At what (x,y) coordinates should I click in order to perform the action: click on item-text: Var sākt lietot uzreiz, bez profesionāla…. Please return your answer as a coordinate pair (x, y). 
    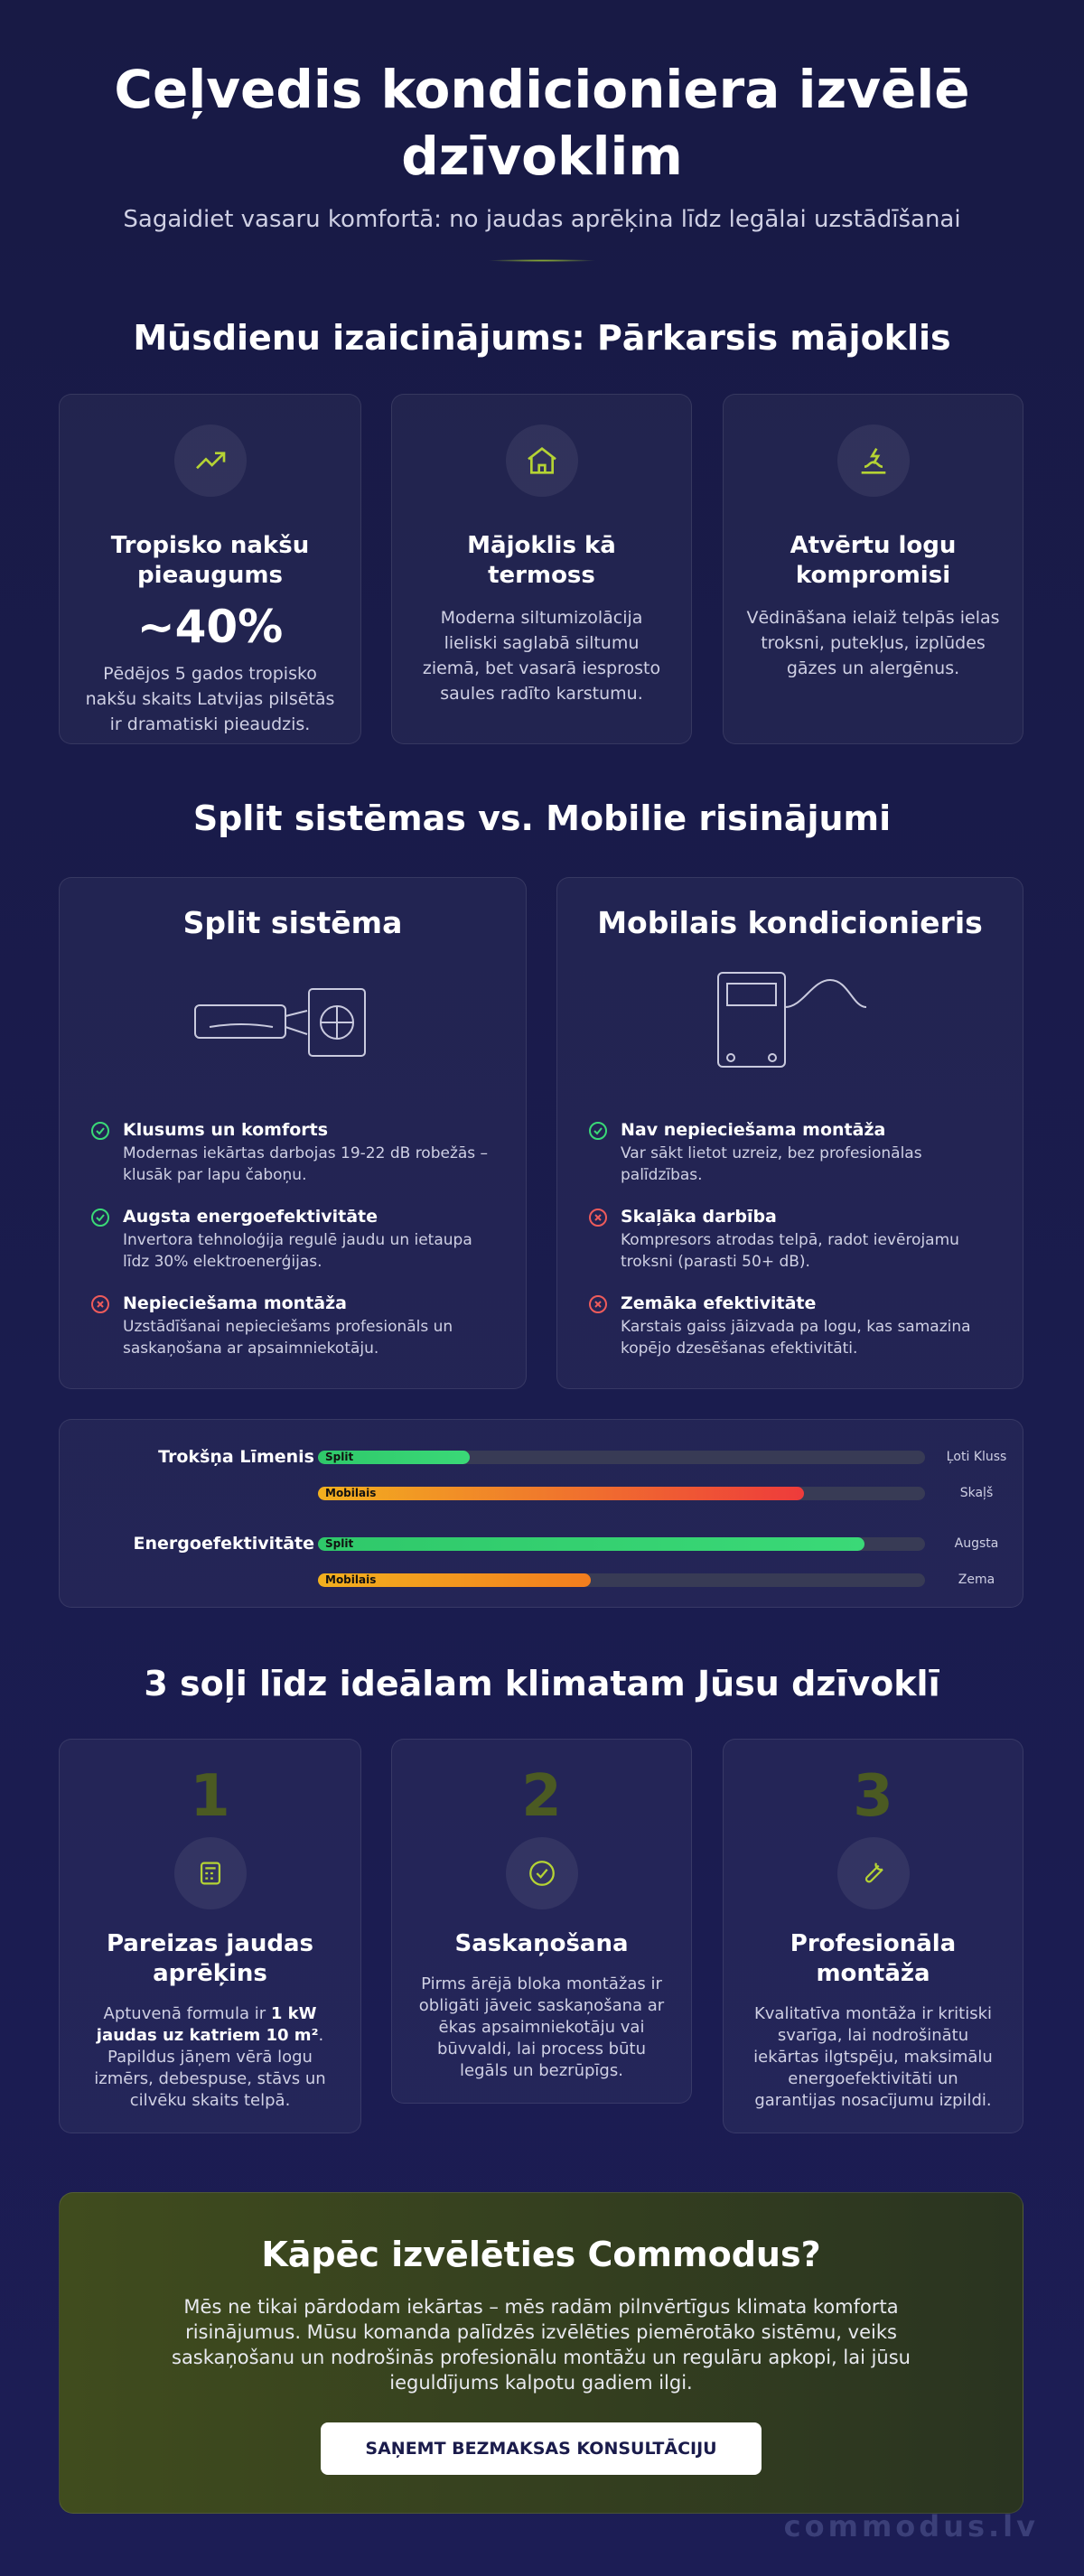
    Looking at the image, I should click on (771, 1164).